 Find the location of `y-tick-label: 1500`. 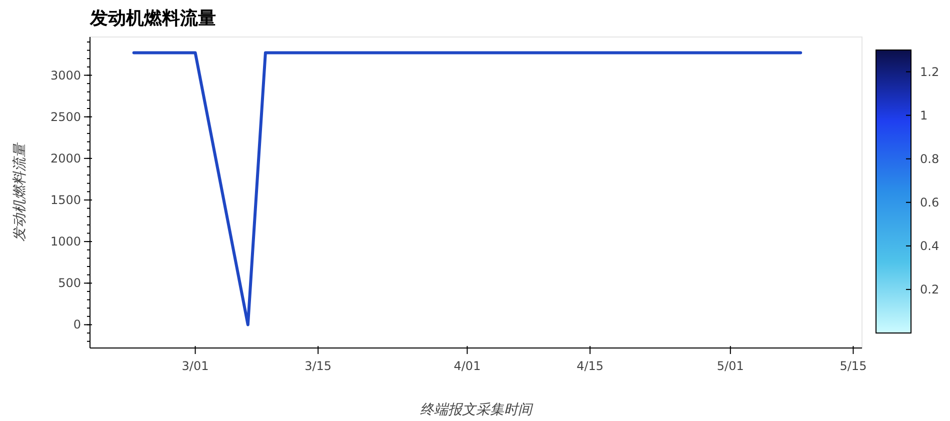

y-tick-label: 1500 is located at coordinates (65, 199).